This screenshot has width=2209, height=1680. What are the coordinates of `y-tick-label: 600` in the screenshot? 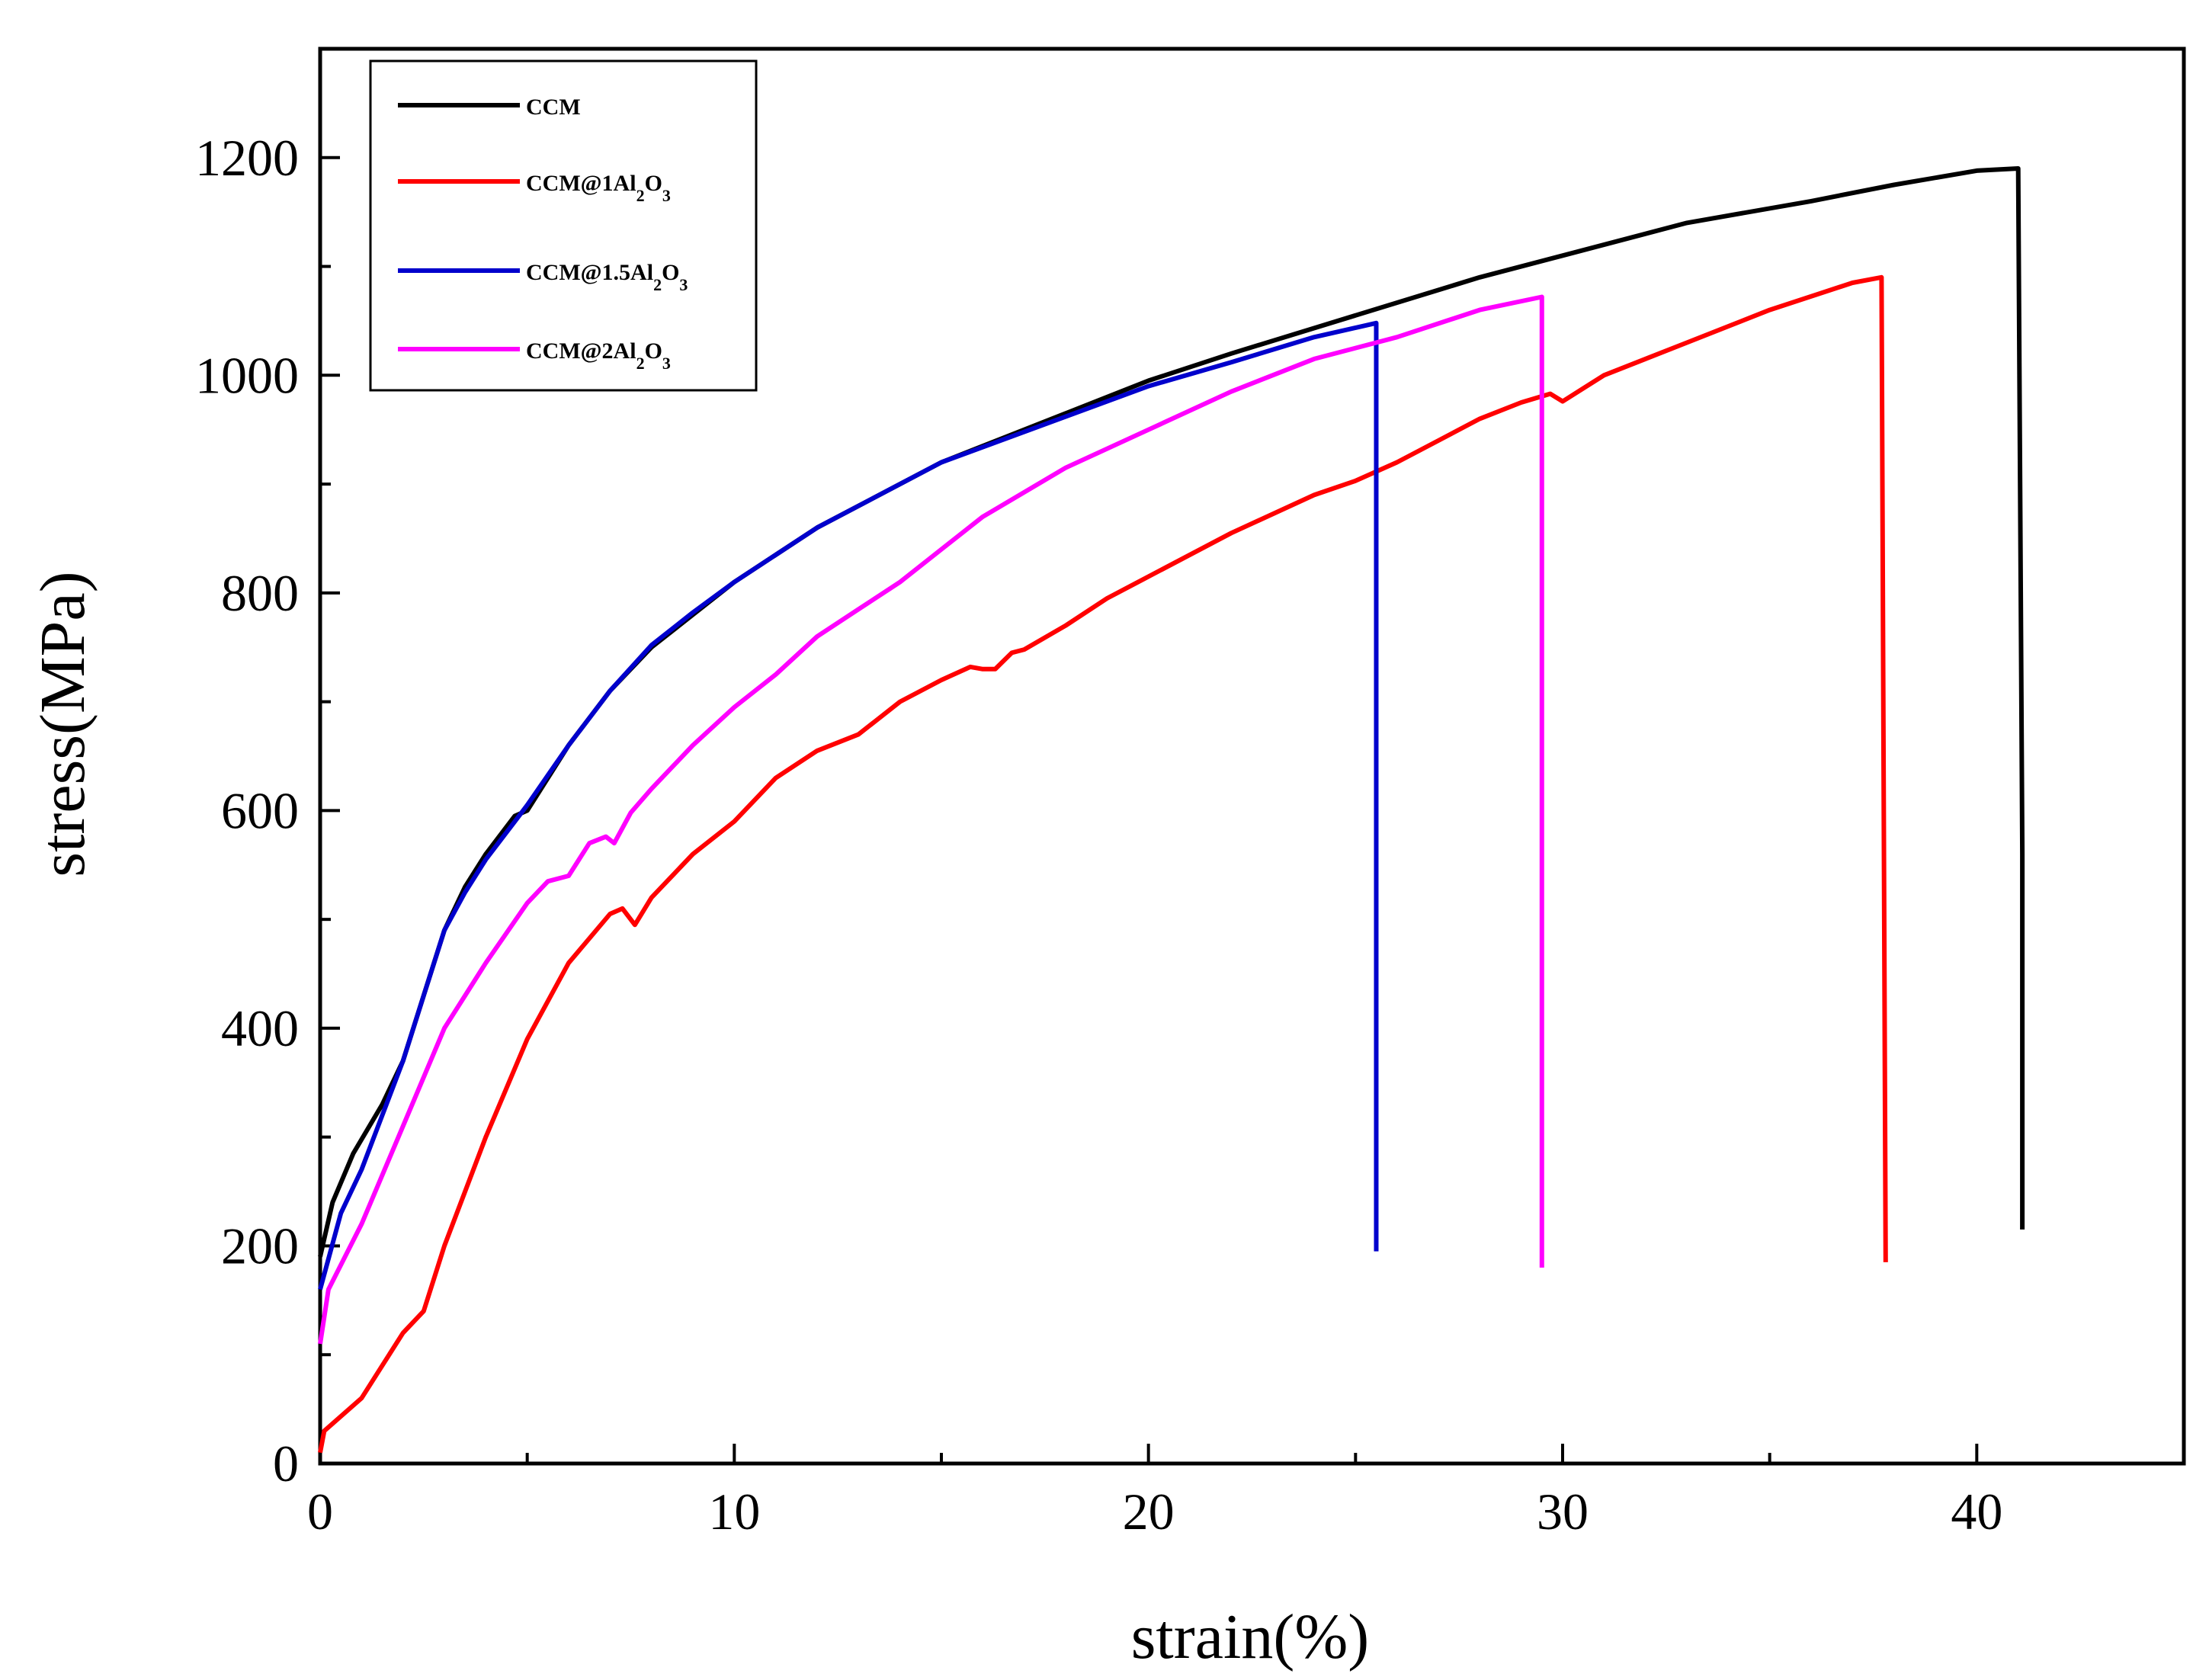 It's located at (260, 810).